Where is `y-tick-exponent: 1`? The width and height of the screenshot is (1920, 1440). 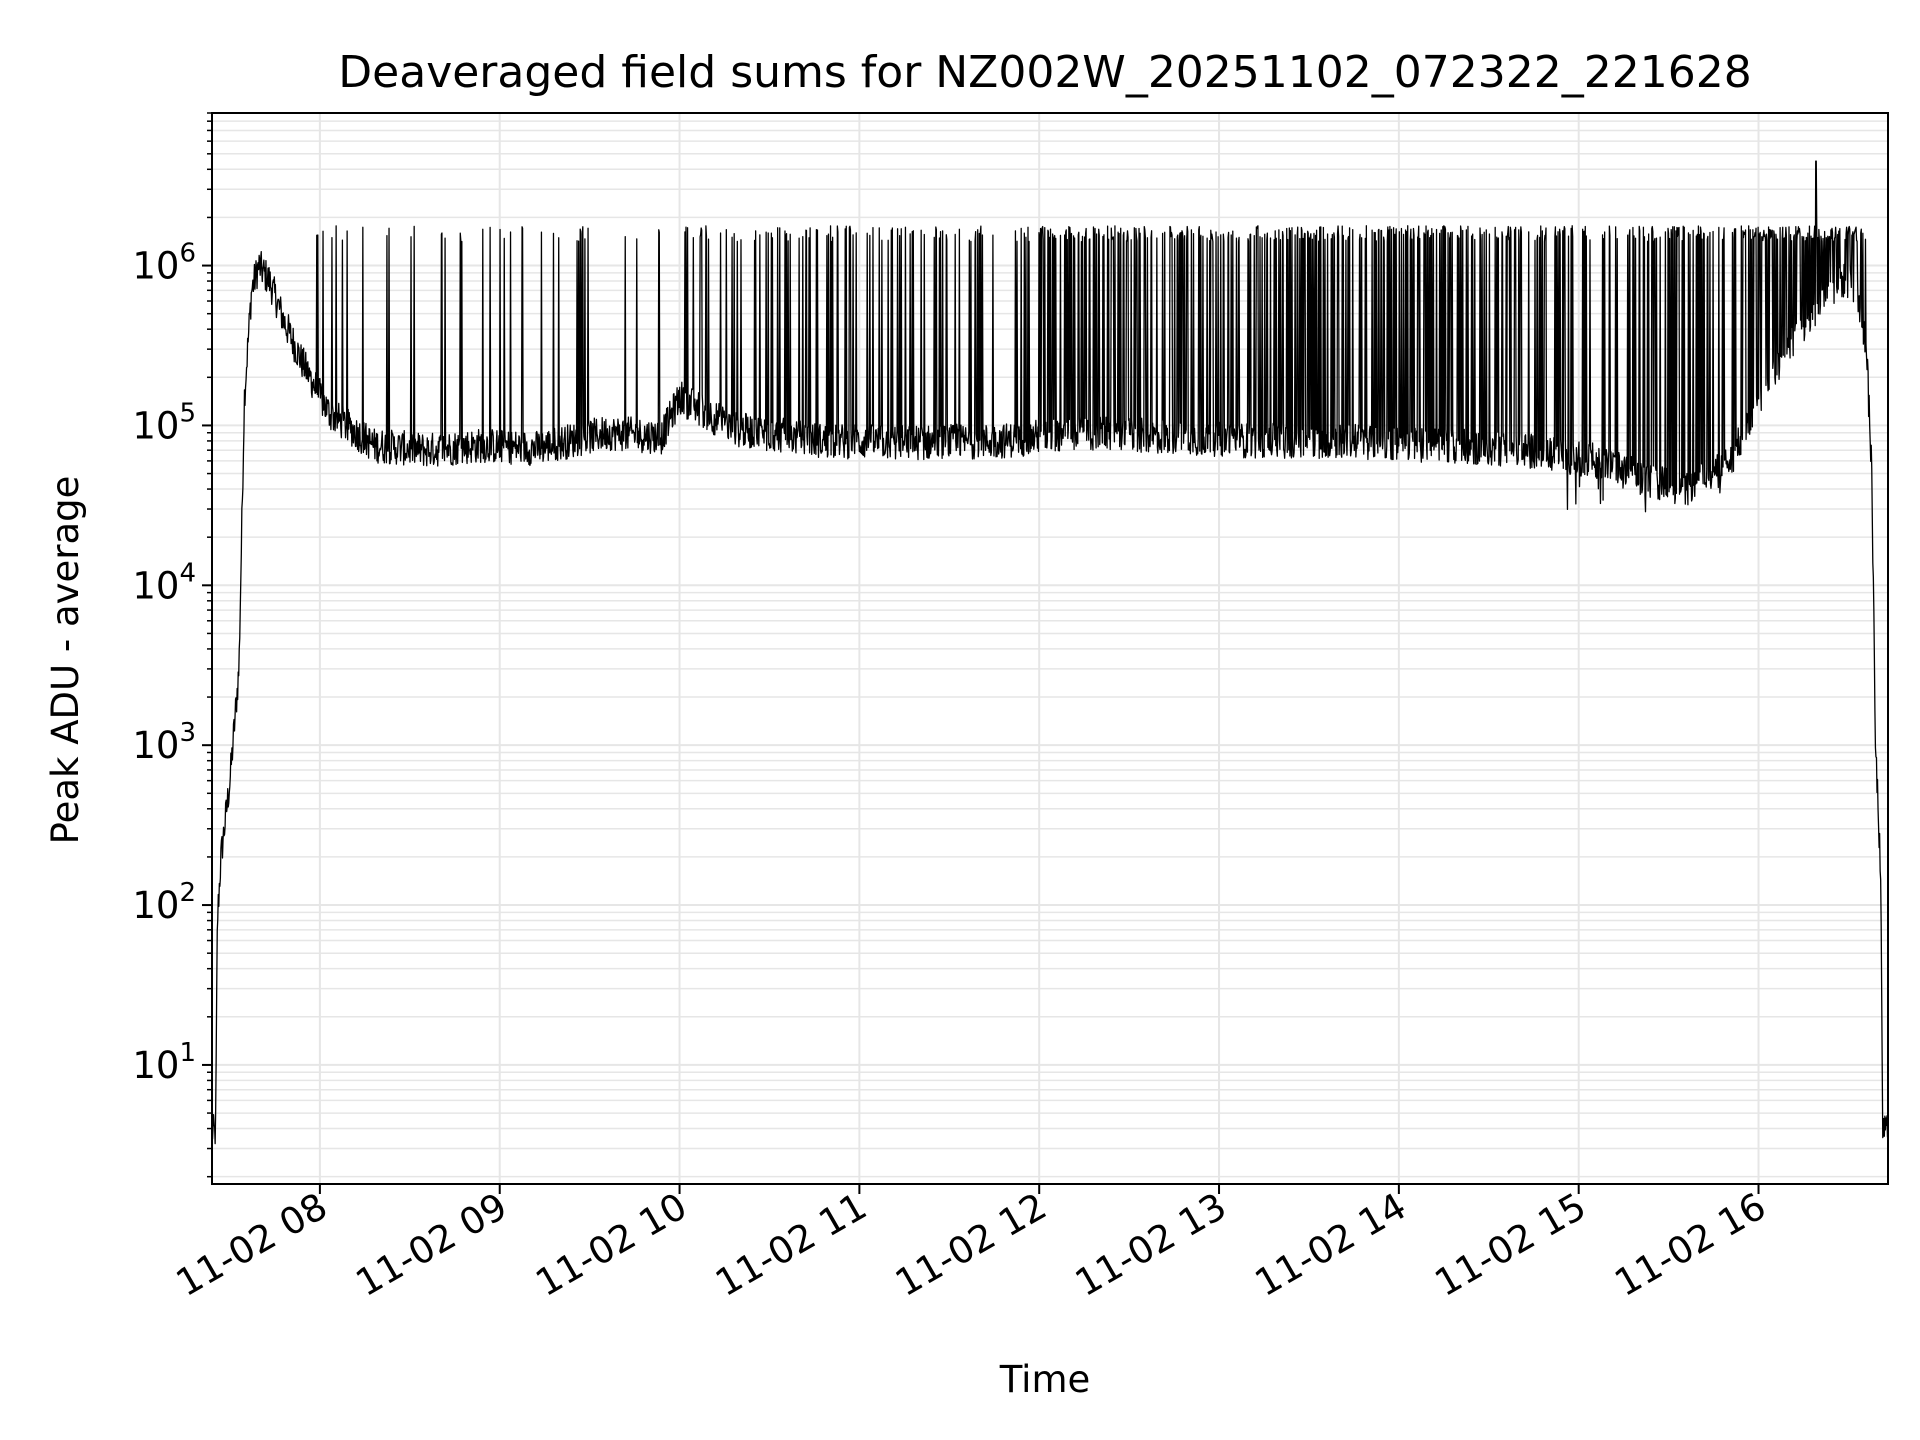
y-tick-exponent: 1 is located at coordinates (187, 1053).